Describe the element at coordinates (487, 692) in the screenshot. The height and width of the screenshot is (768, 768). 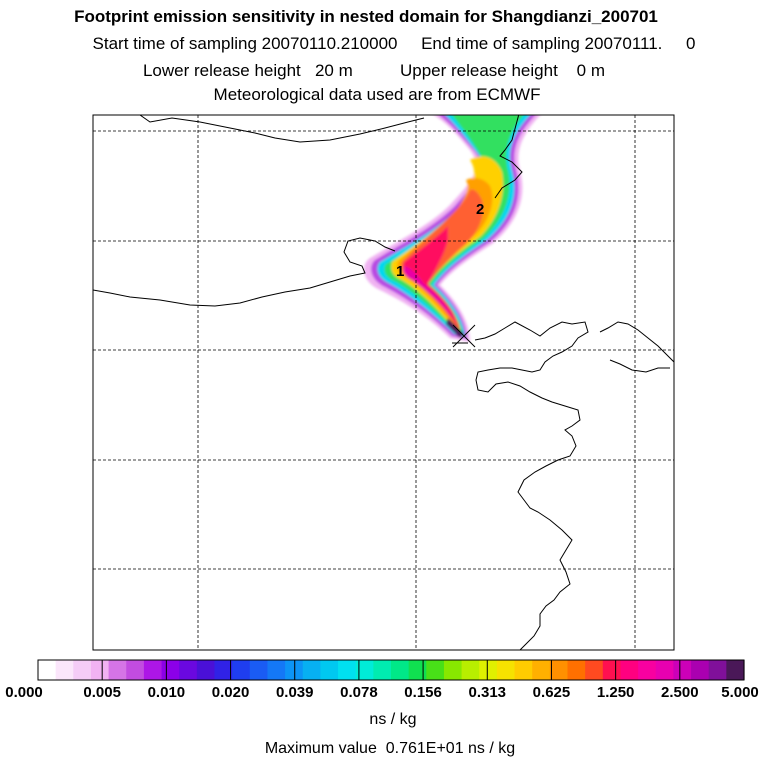
I see `colorbar-tick-label: 0.313` at that location.